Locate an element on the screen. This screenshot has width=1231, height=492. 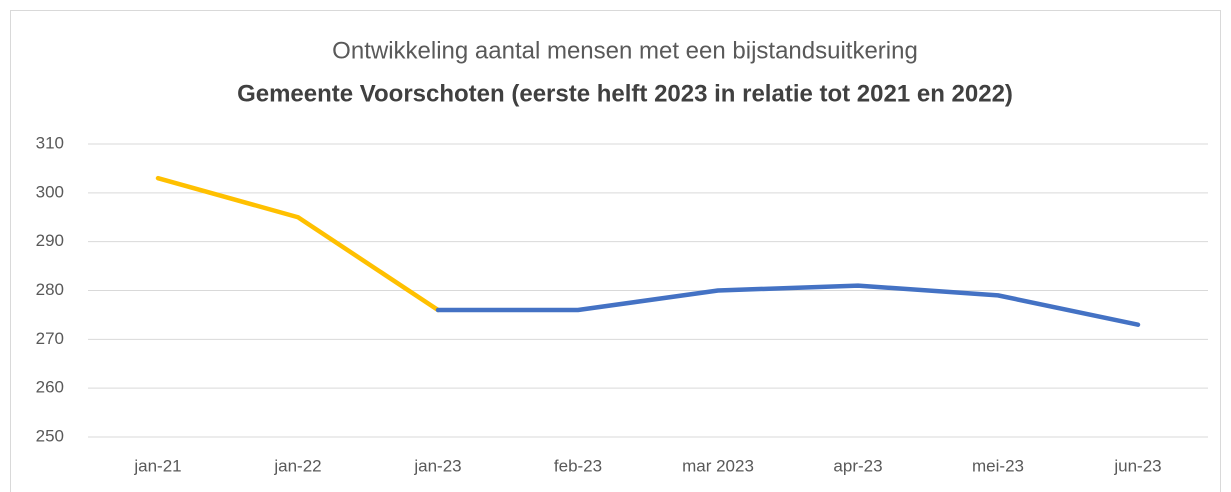
x-tick-label: jan-22 is located at coordinates (297, 465).